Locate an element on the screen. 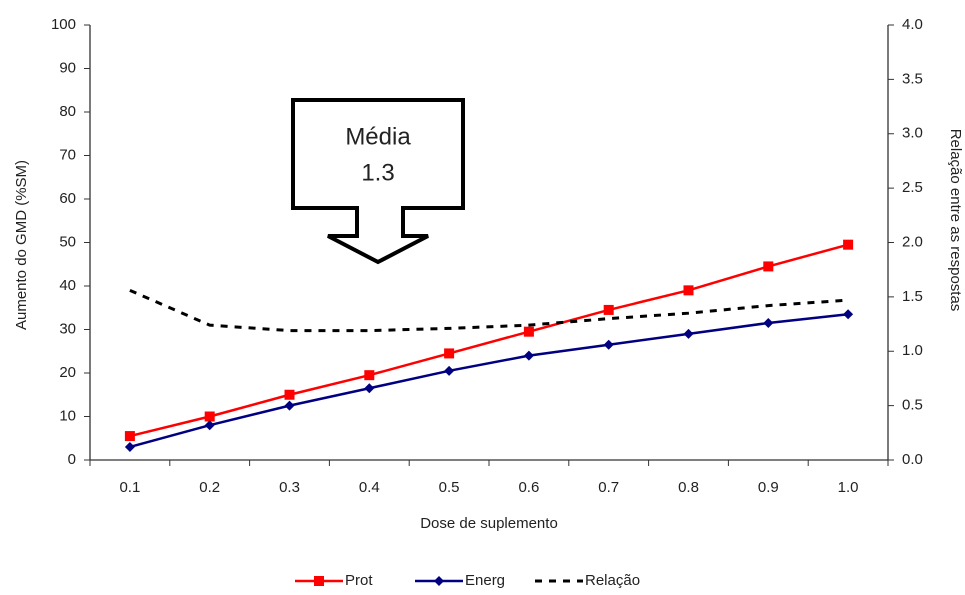 This screenshot has width=965, height=595. y2-tick-label: 0.5 is located at coordinates (912, 405).